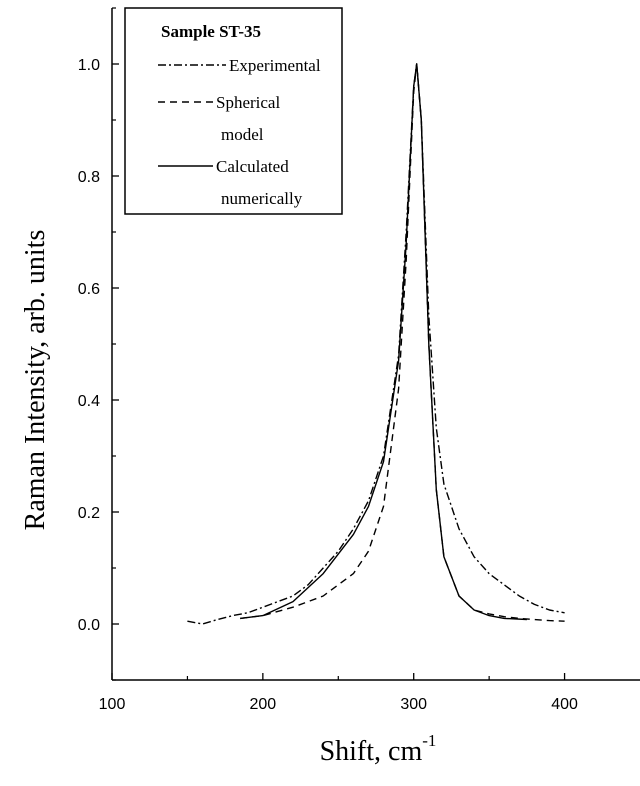  What do you see at coordinates (112, 704) in the screenshot?
I see `x-tick-label: 100` at bounding box center [112, 704].